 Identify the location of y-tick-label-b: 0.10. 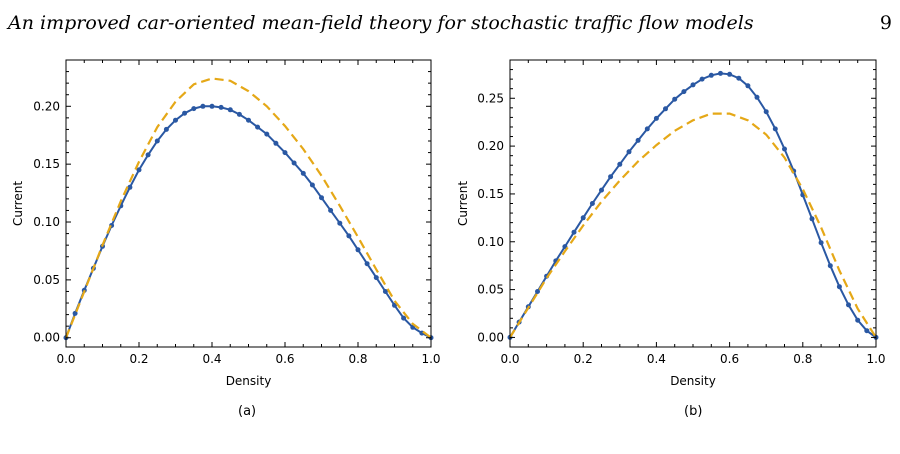
(490, 242).